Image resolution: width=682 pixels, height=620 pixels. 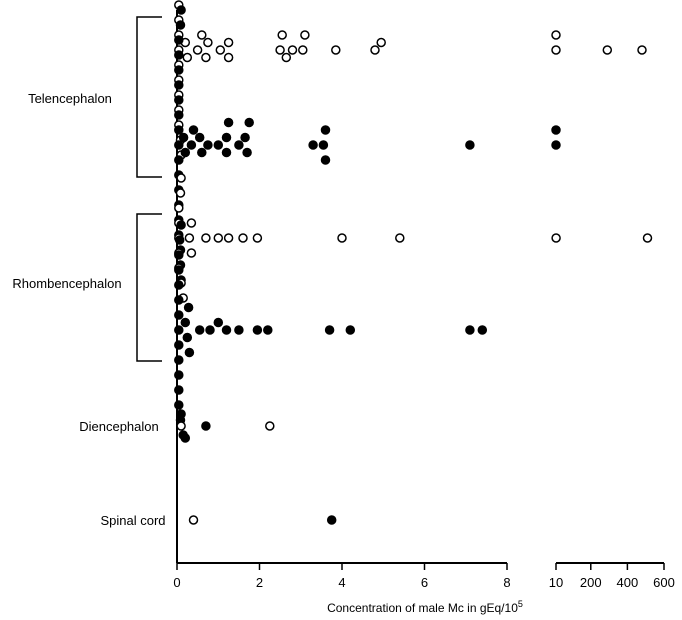 What do you see at coordinates (149, 189) in the screenshot?
I see `category-brackets` at bounding box center [149, 189].